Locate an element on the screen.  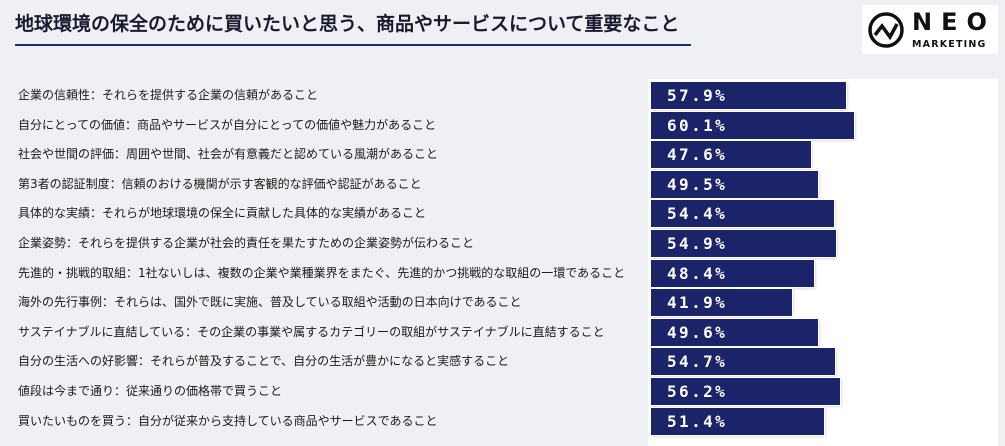
category-label: 企業の信頼性：それらを提供する企業の信頼があること is located at coordinates (168, 95).